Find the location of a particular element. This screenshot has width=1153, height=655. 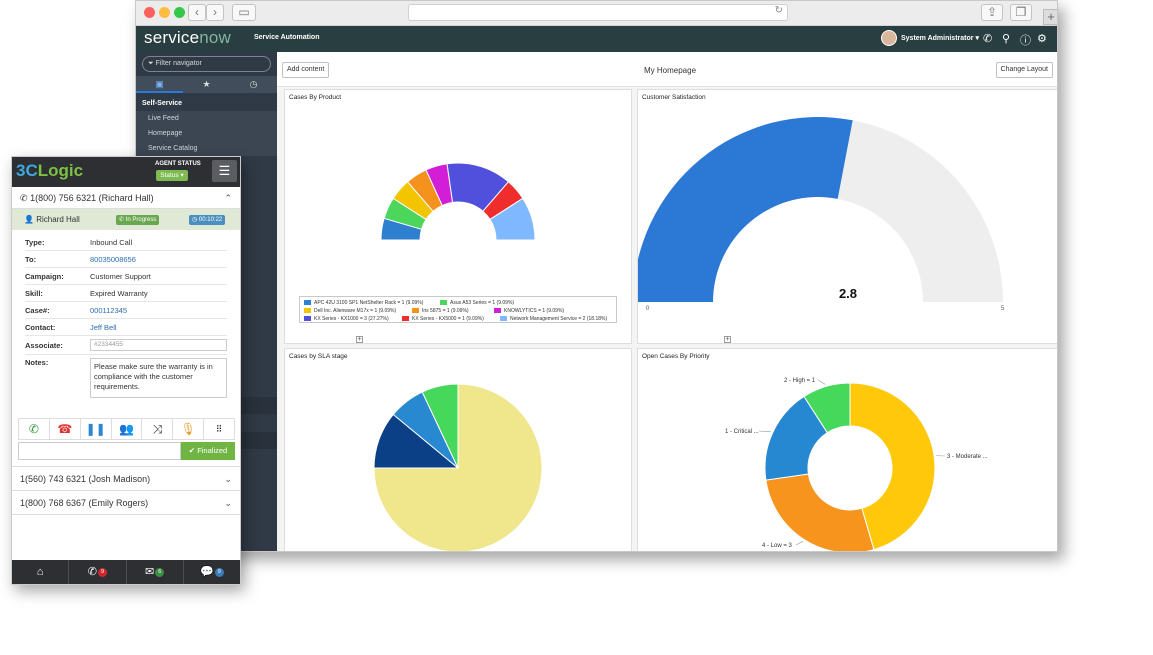

filter-navigator-input: ⏷ Filter navigator is located at coordinates (206, 64).